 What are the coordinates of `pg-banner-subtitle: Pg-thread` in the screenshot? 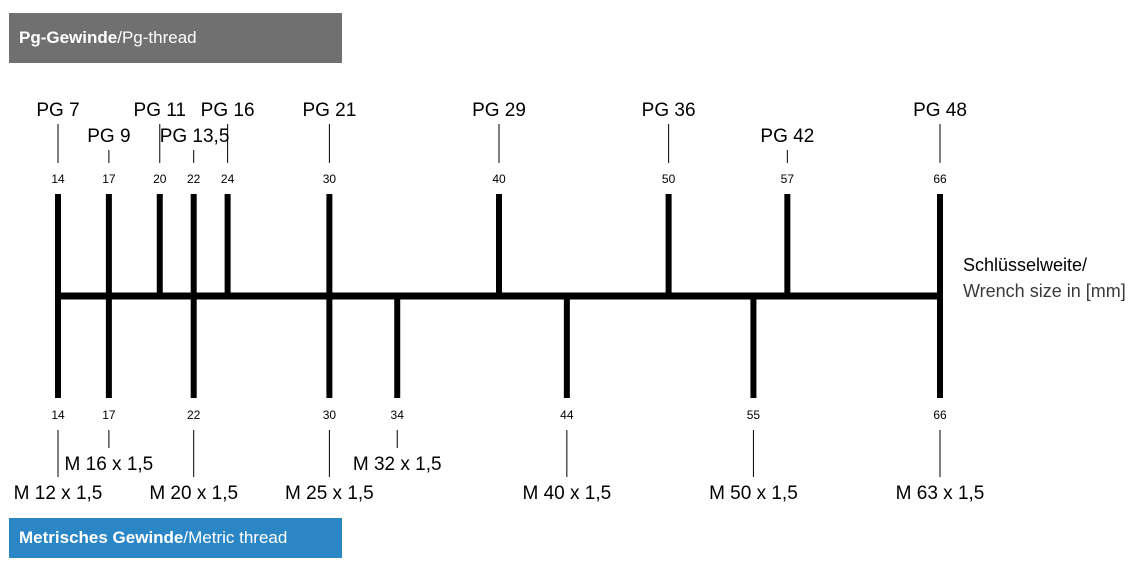 It's located at (159, 37).